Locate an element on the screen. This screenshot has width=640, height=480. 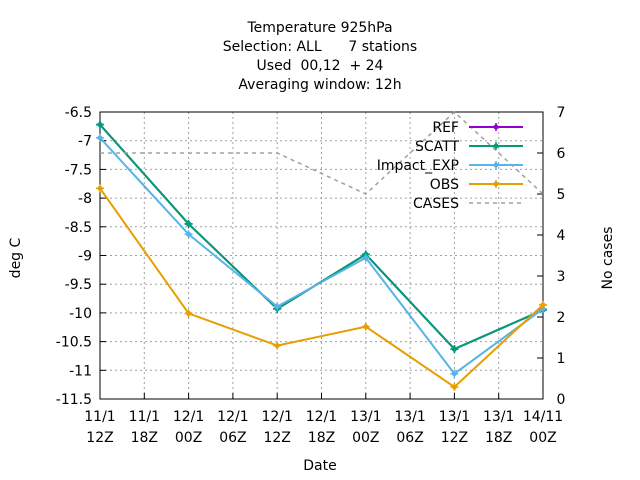
x-tick-label-day: 14/11 is located at coordinates (543, 417).